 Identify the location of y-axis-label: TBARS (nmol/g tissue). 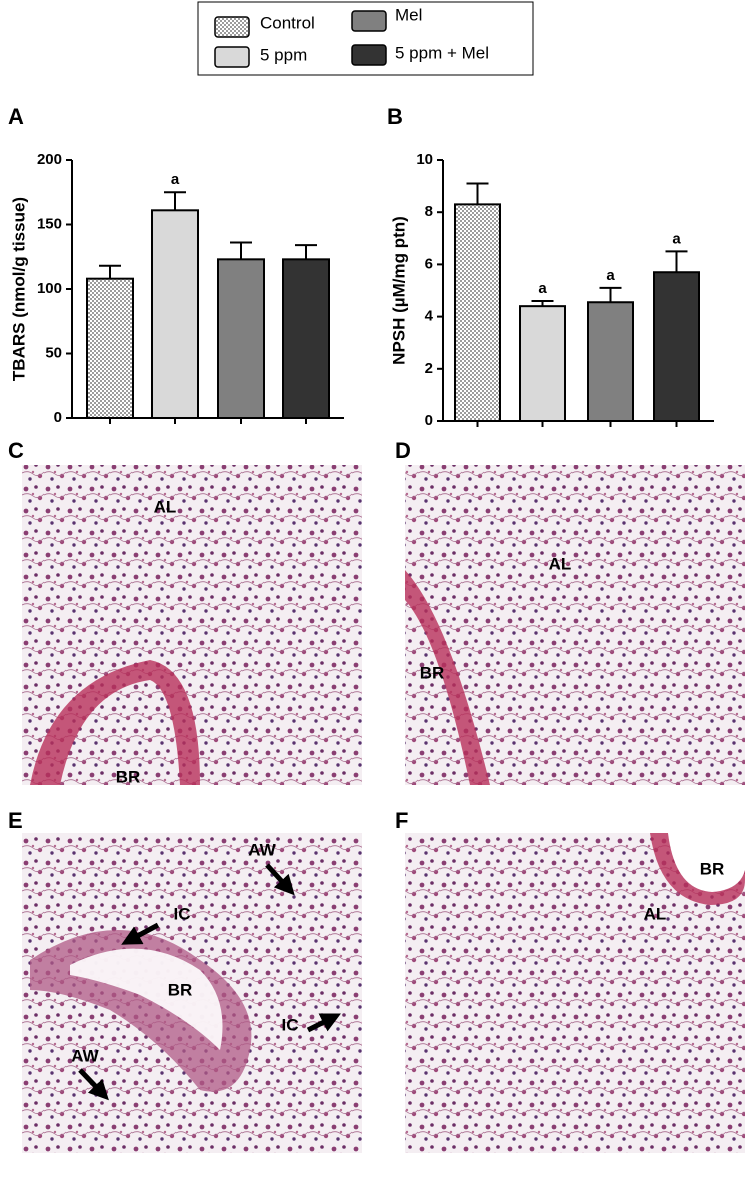
(18, 289).